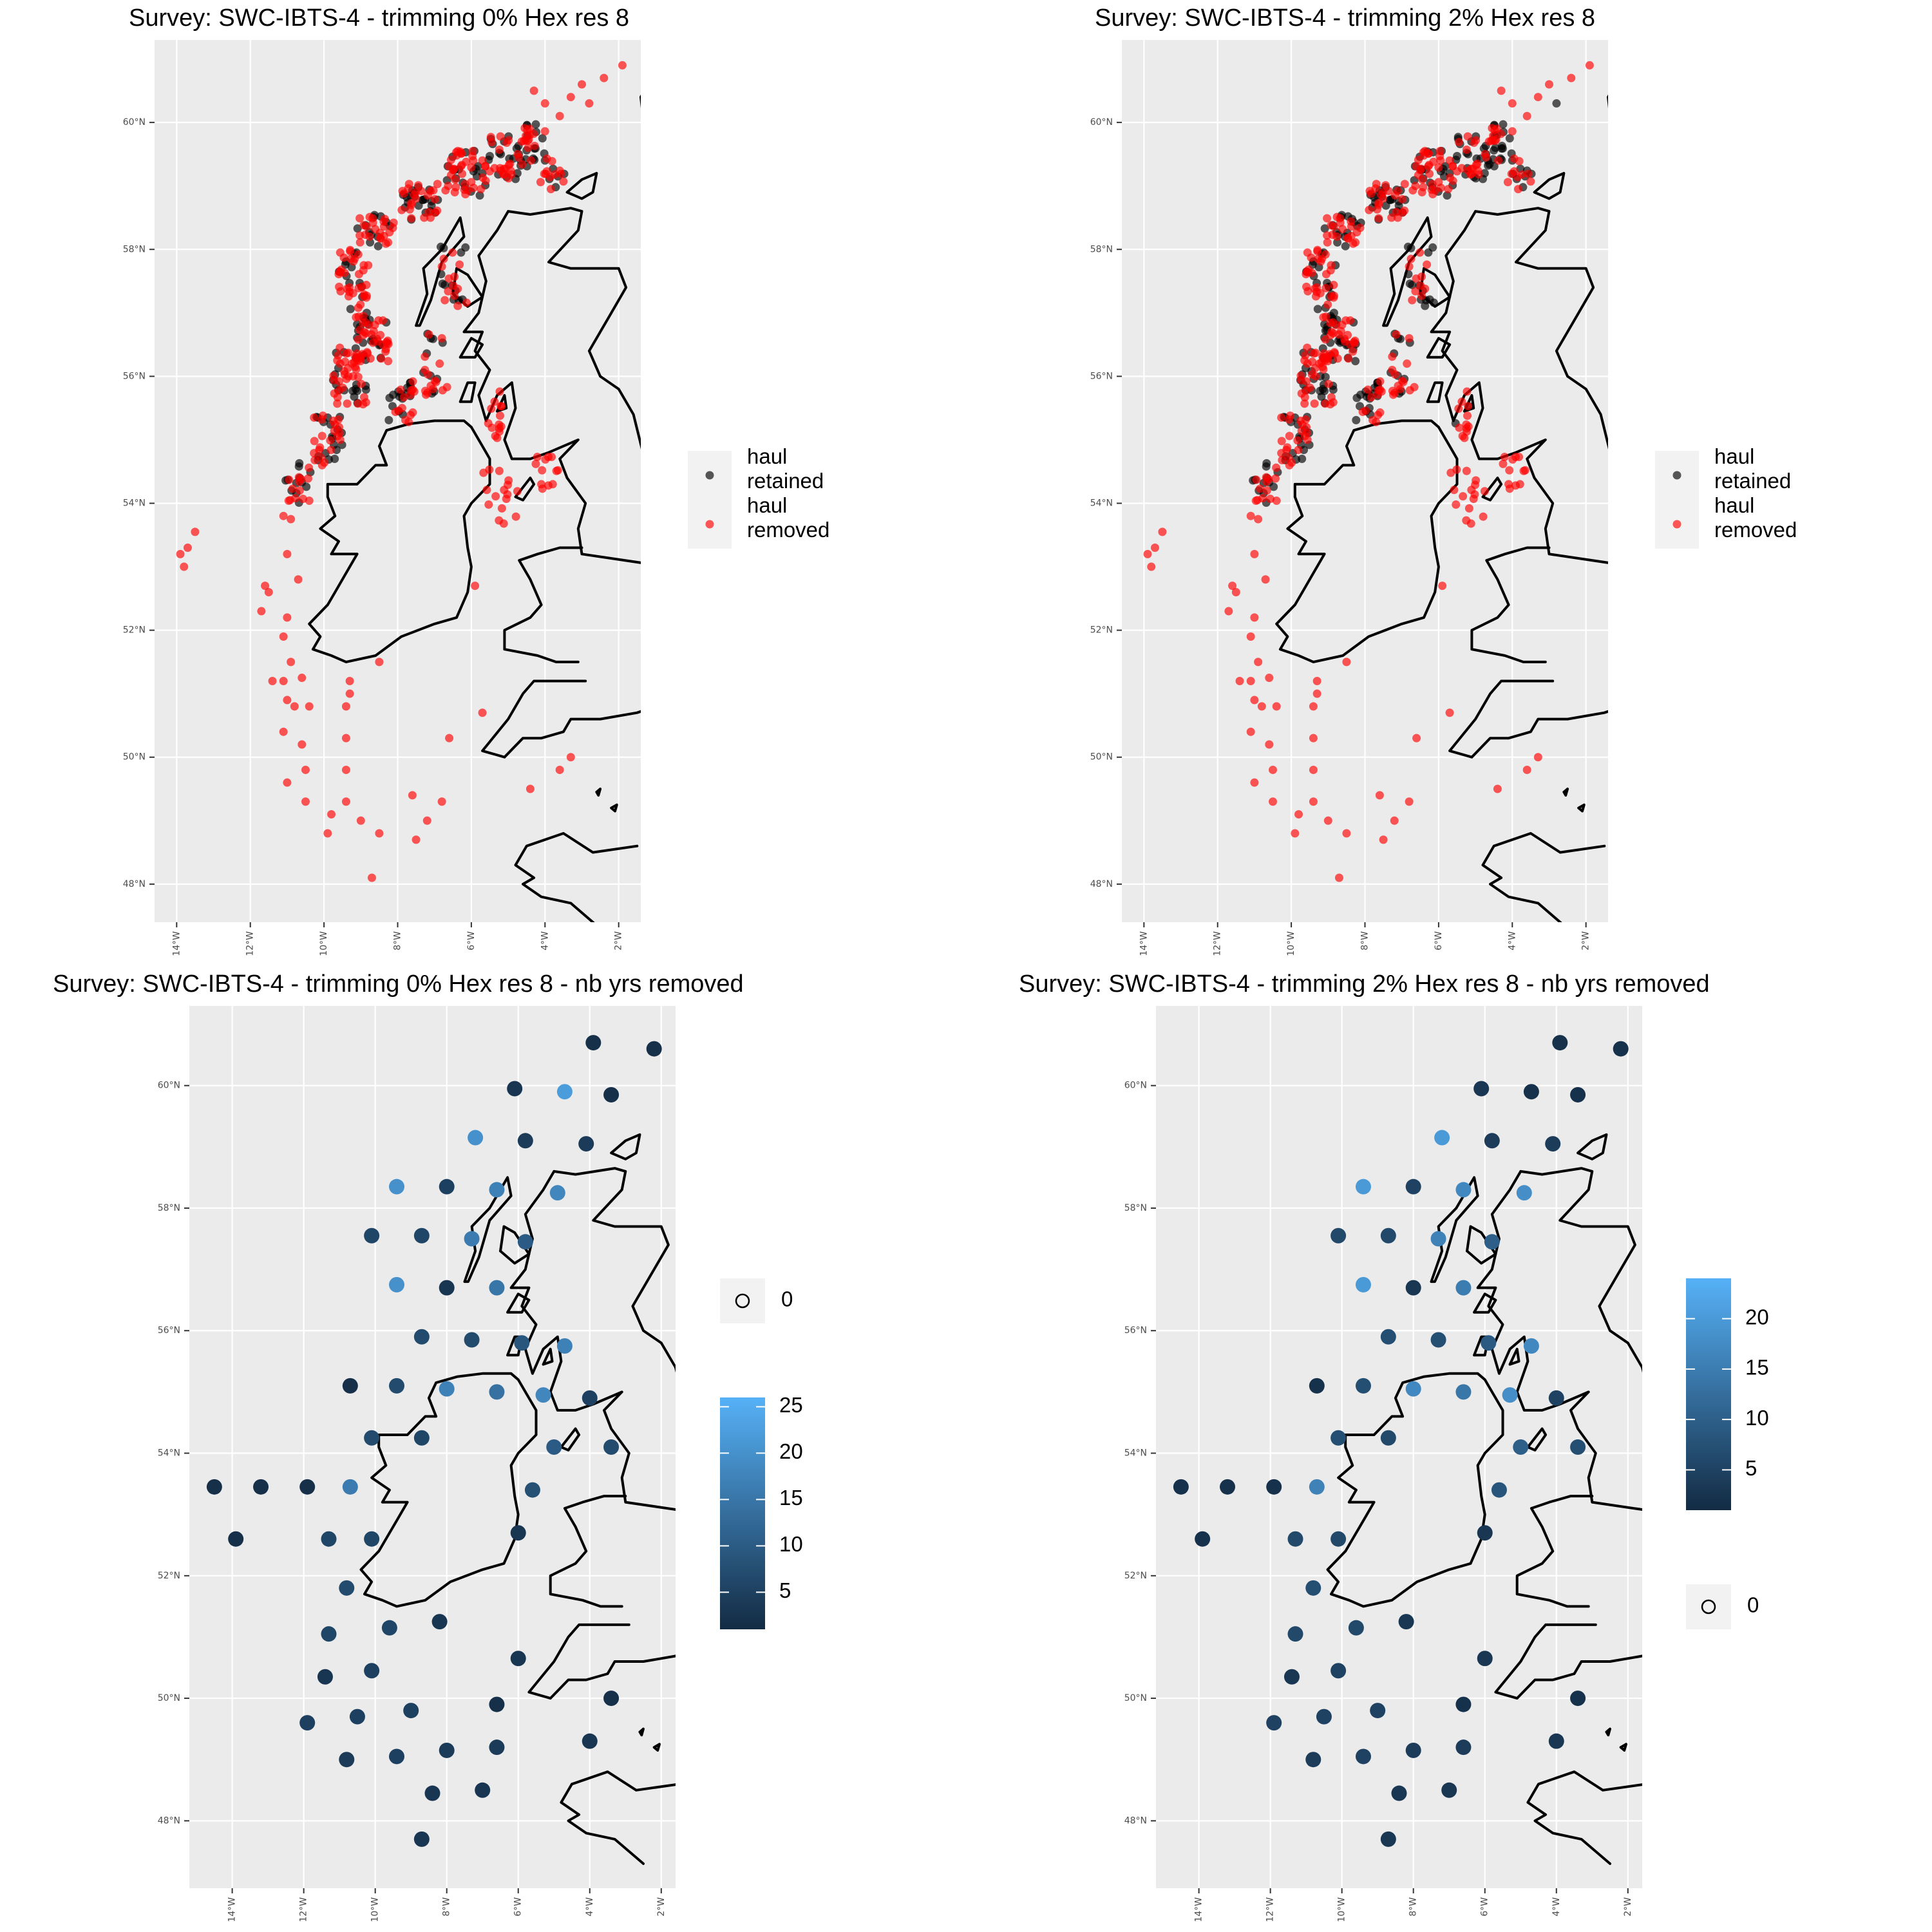  What do you see at coordinates (1708, 1607) in the screenshot?
I see `legend-key-point` at bounding box center [1708, 1607].